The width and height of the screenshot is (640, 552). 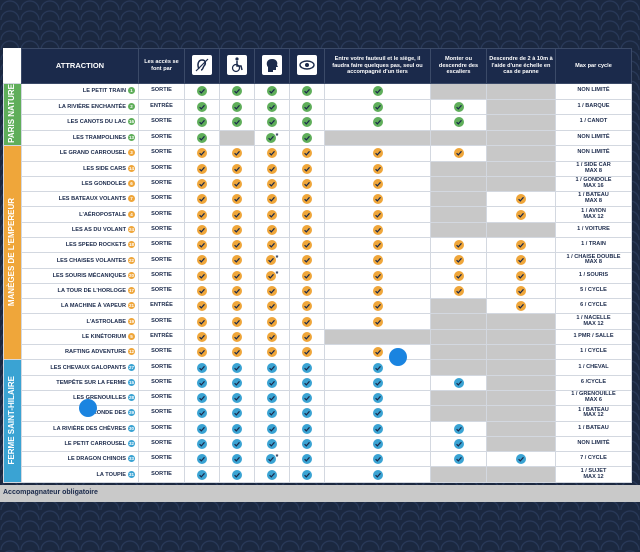 I want to click on table-row: LES SOURIS MÉCANIQUES 20 SORTIE * 1 / SOURIS, so click(x=318, y=275).